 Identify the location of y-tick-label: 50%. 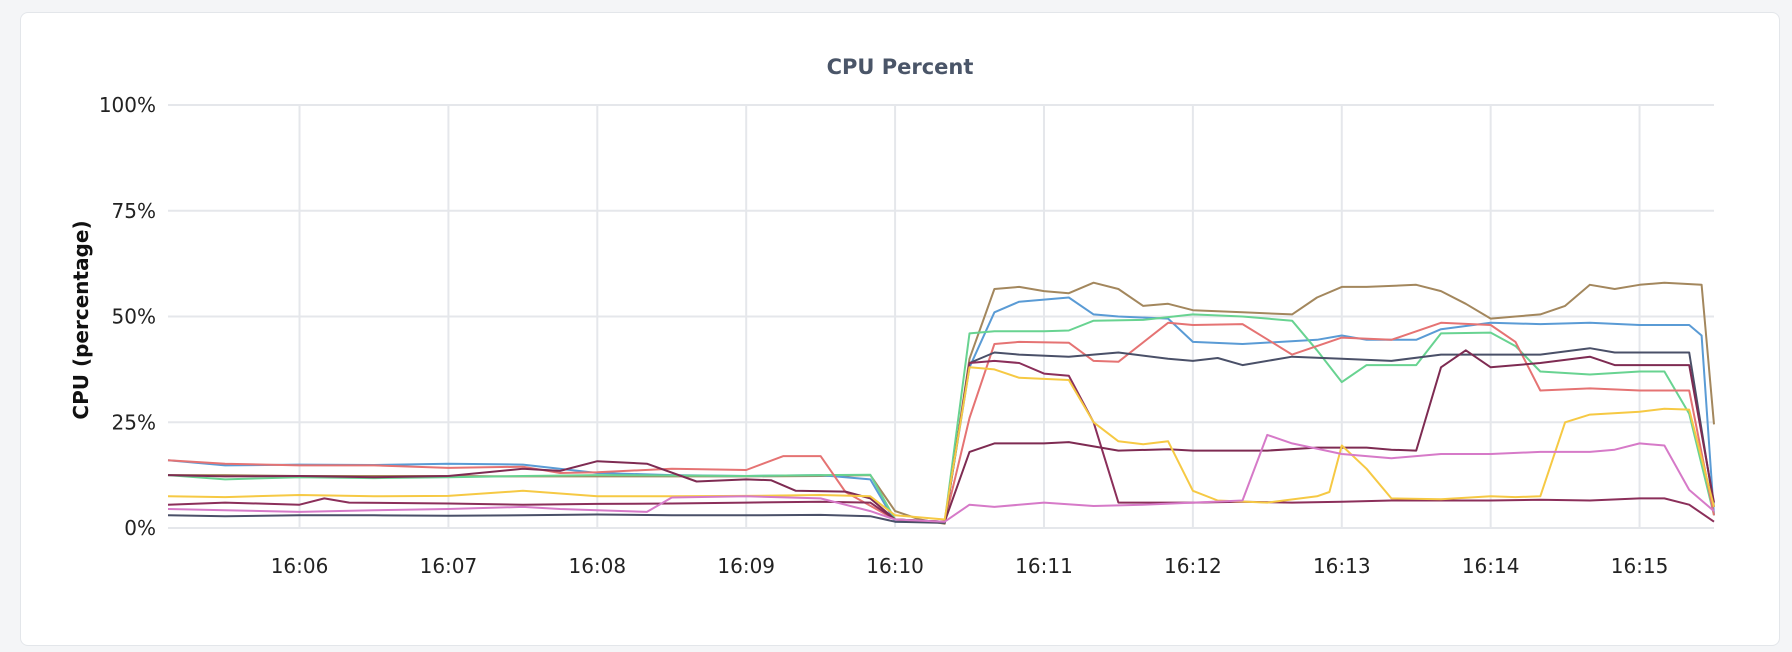
(134, 317).